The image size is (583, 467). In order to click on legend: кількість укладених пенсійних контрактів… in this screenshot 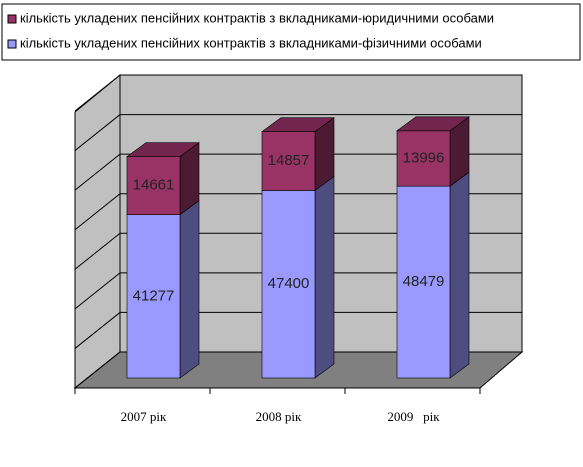, I will do `click(250, 30)`.